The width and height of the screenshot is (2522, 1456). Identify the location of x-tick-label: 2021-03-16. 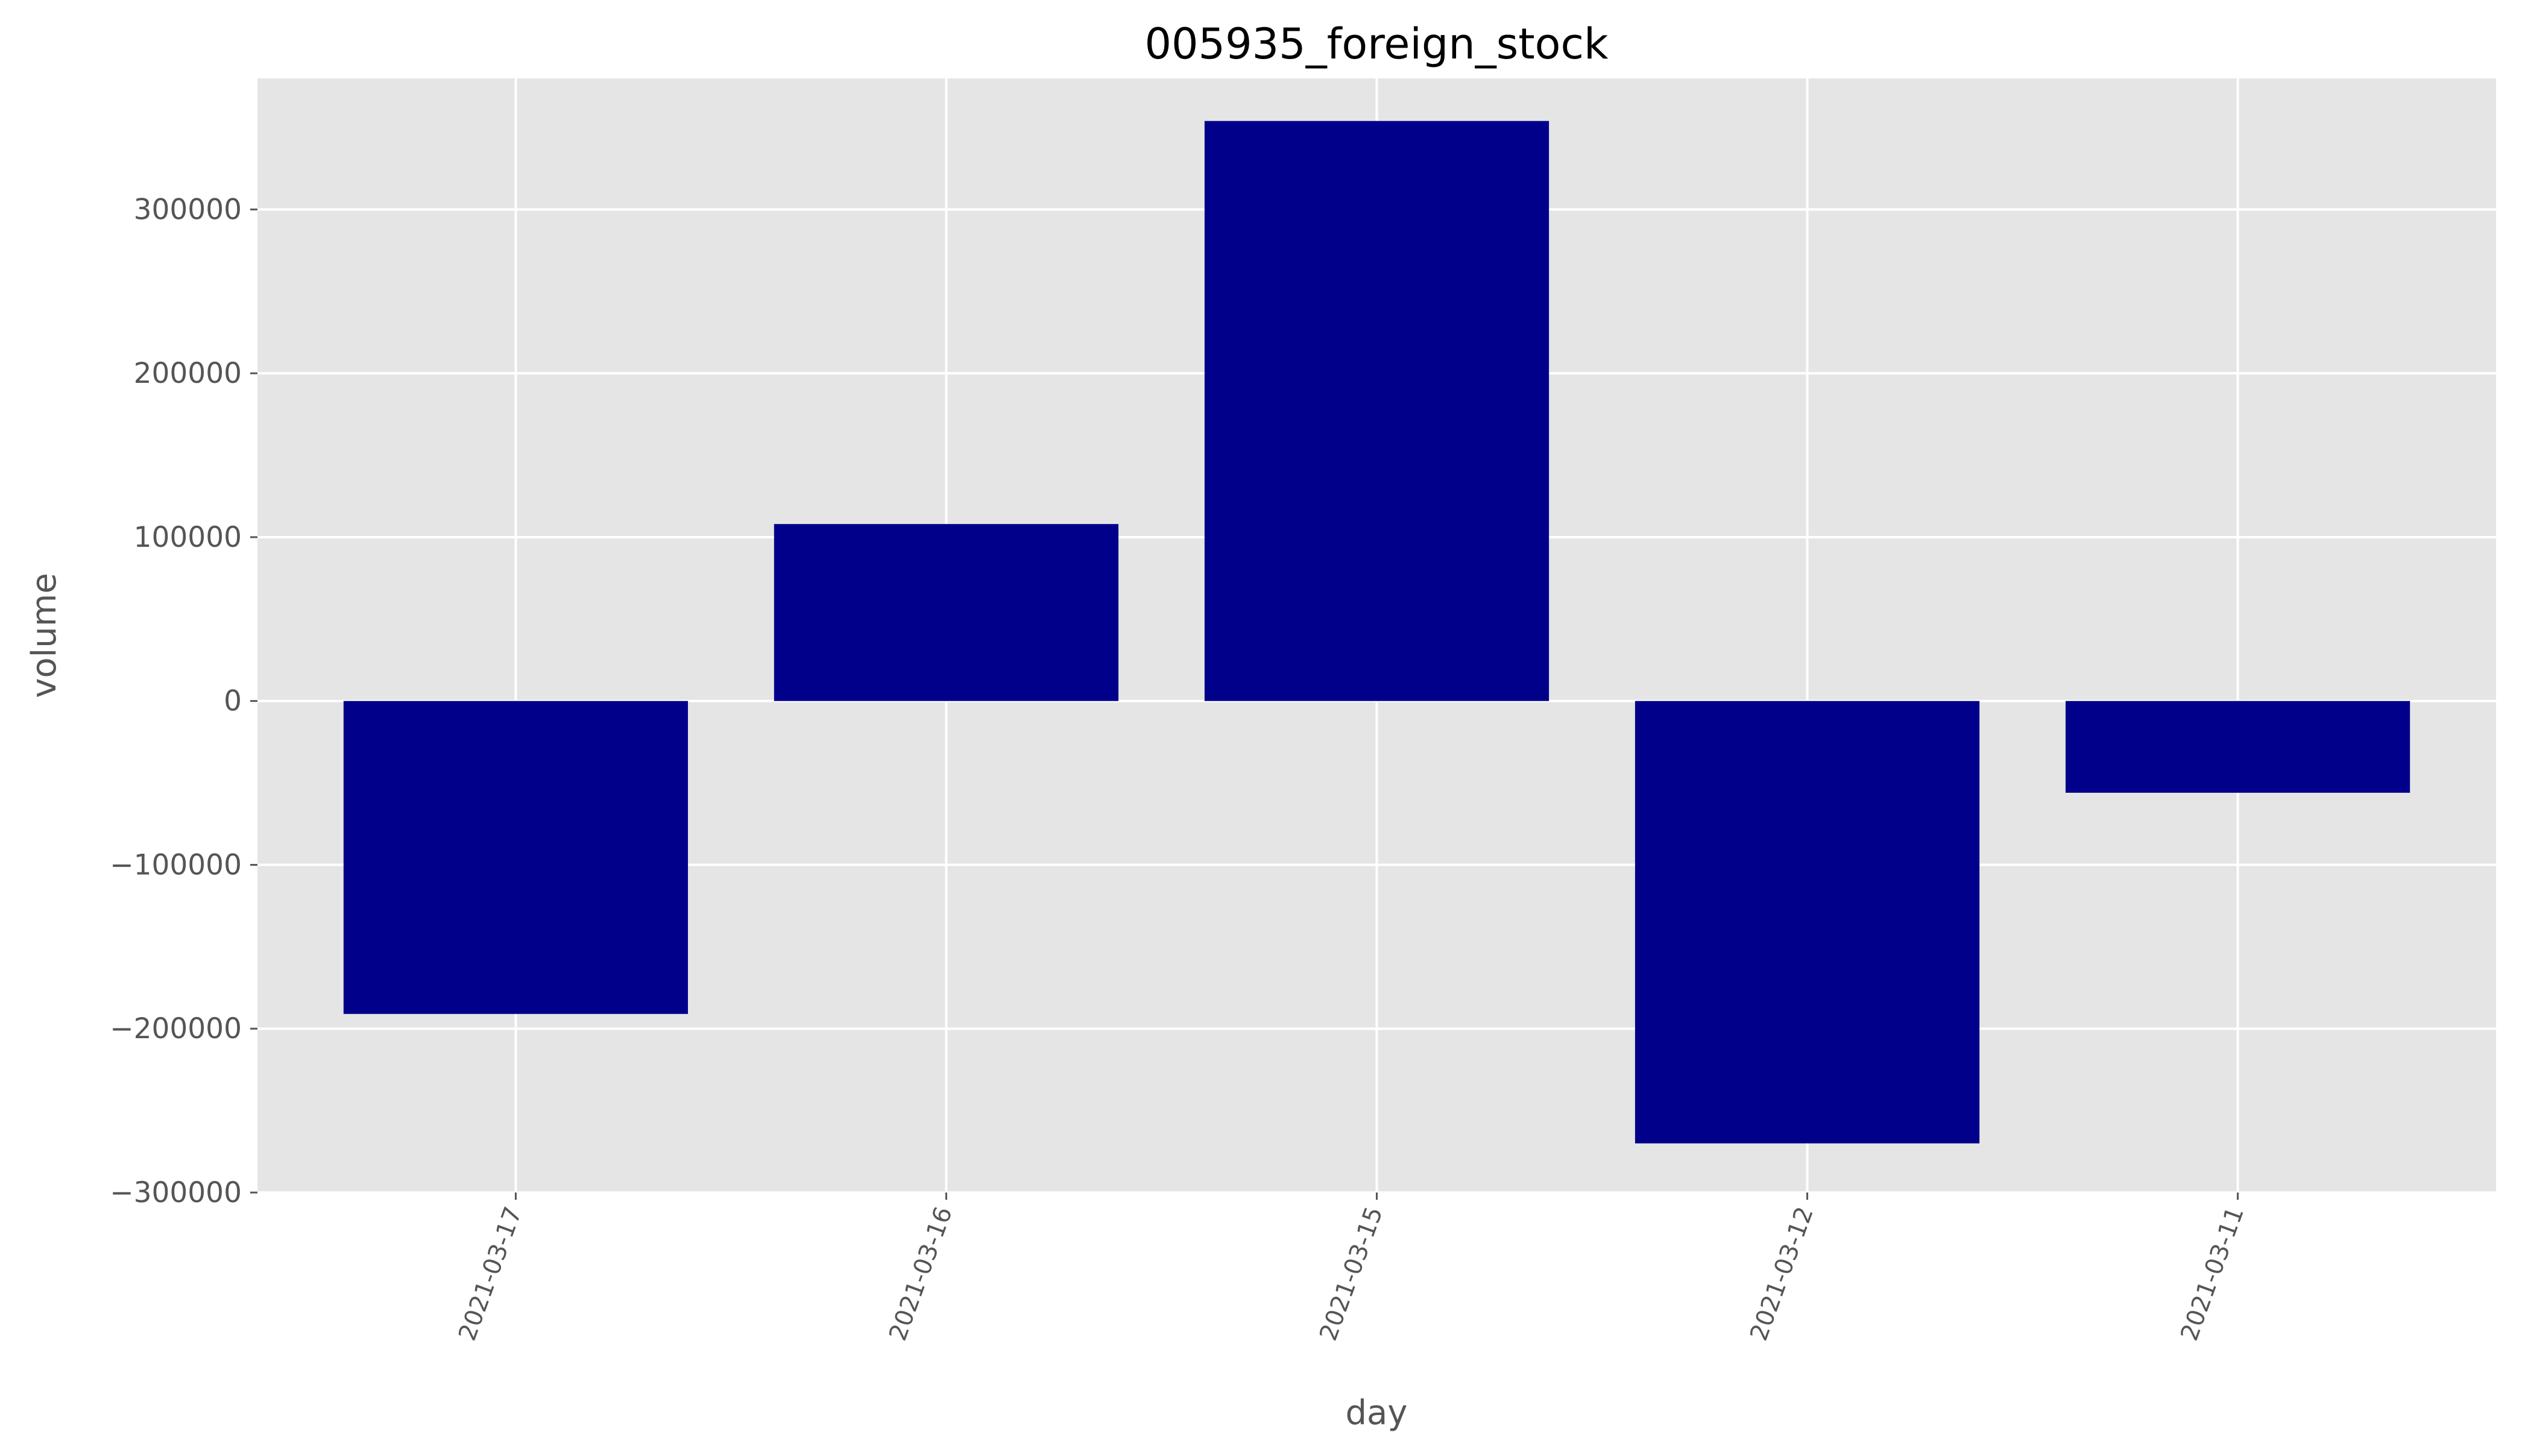
(921, 1274).